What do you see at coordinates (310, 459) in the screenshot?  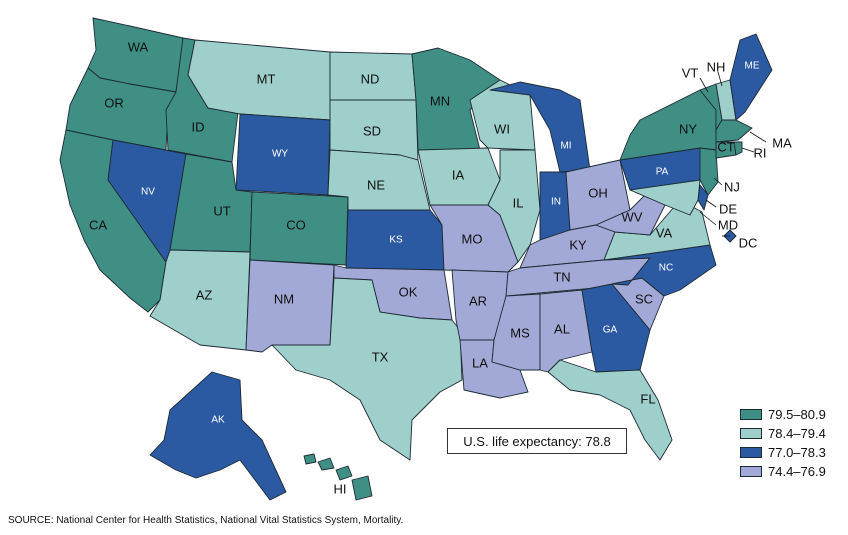 I see `state-hi` at bounding box center [310, 459].